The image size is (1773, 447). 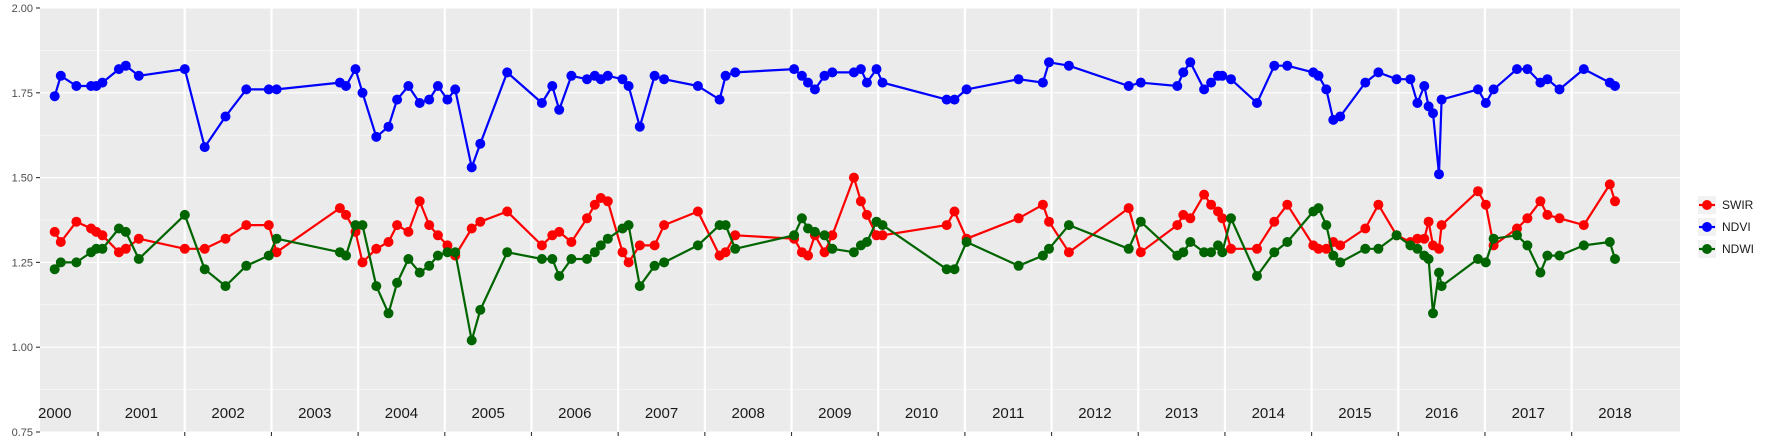 I want to click on legend-ndvi-label: NDVI, so click(x=1736, y=227).